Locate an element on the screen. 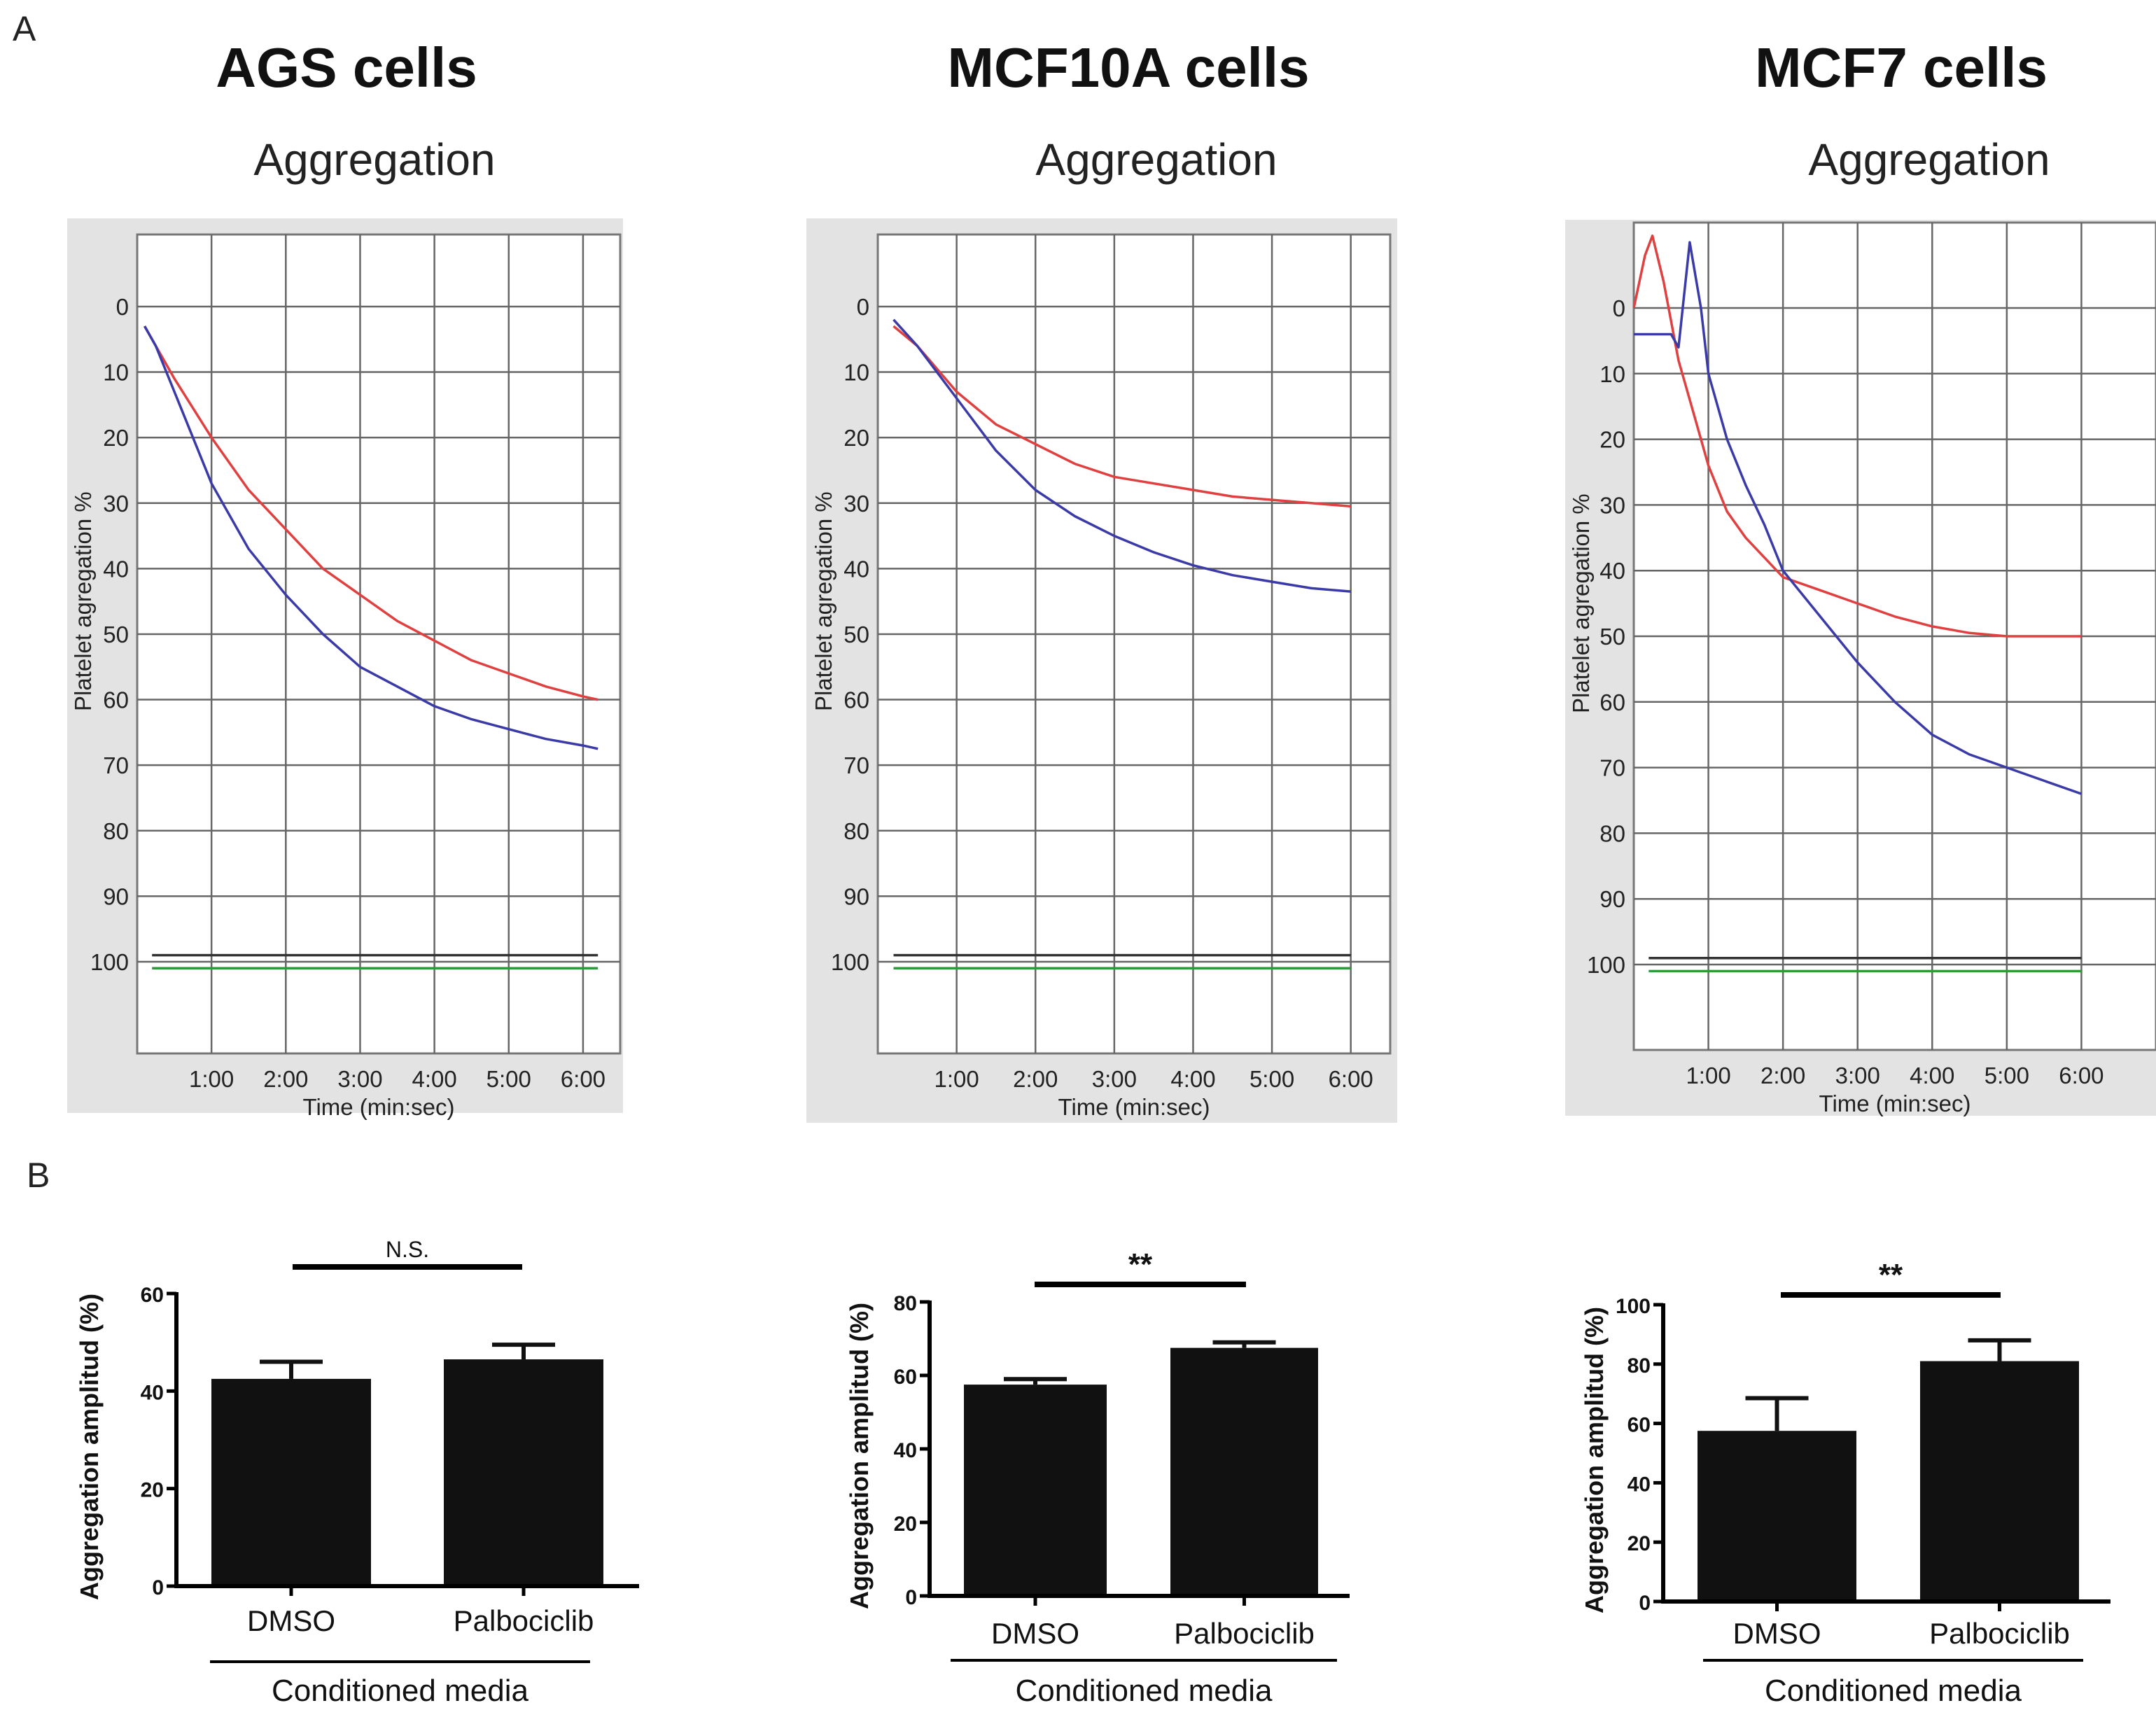 This screenshot has width=2156, height=1717. series-line-blue is located at coordinates (371, 537).